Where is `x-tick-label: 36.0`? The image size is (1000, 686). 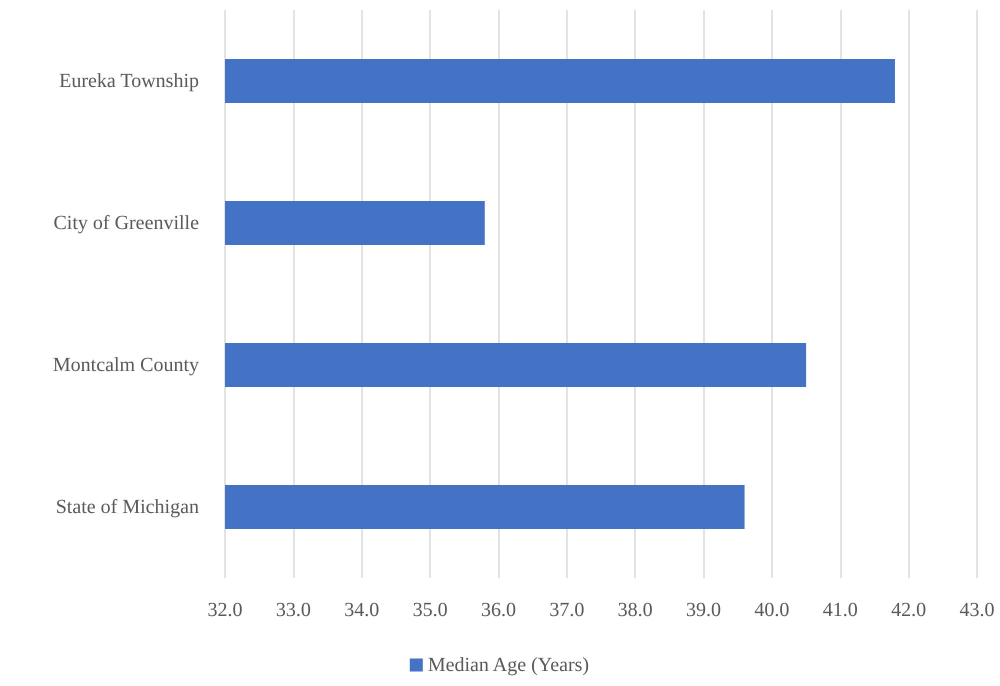 x-tick-label: 36.0 is located at coordinates (498, 610).